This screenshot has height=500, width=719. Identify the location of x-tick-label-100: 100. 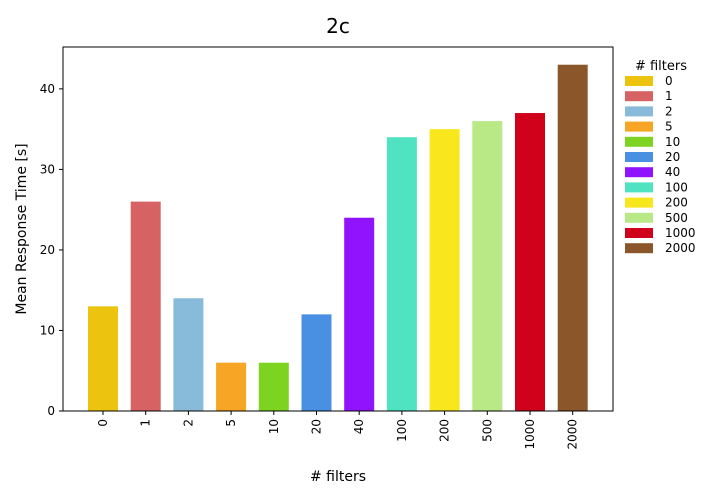
(402, 430).